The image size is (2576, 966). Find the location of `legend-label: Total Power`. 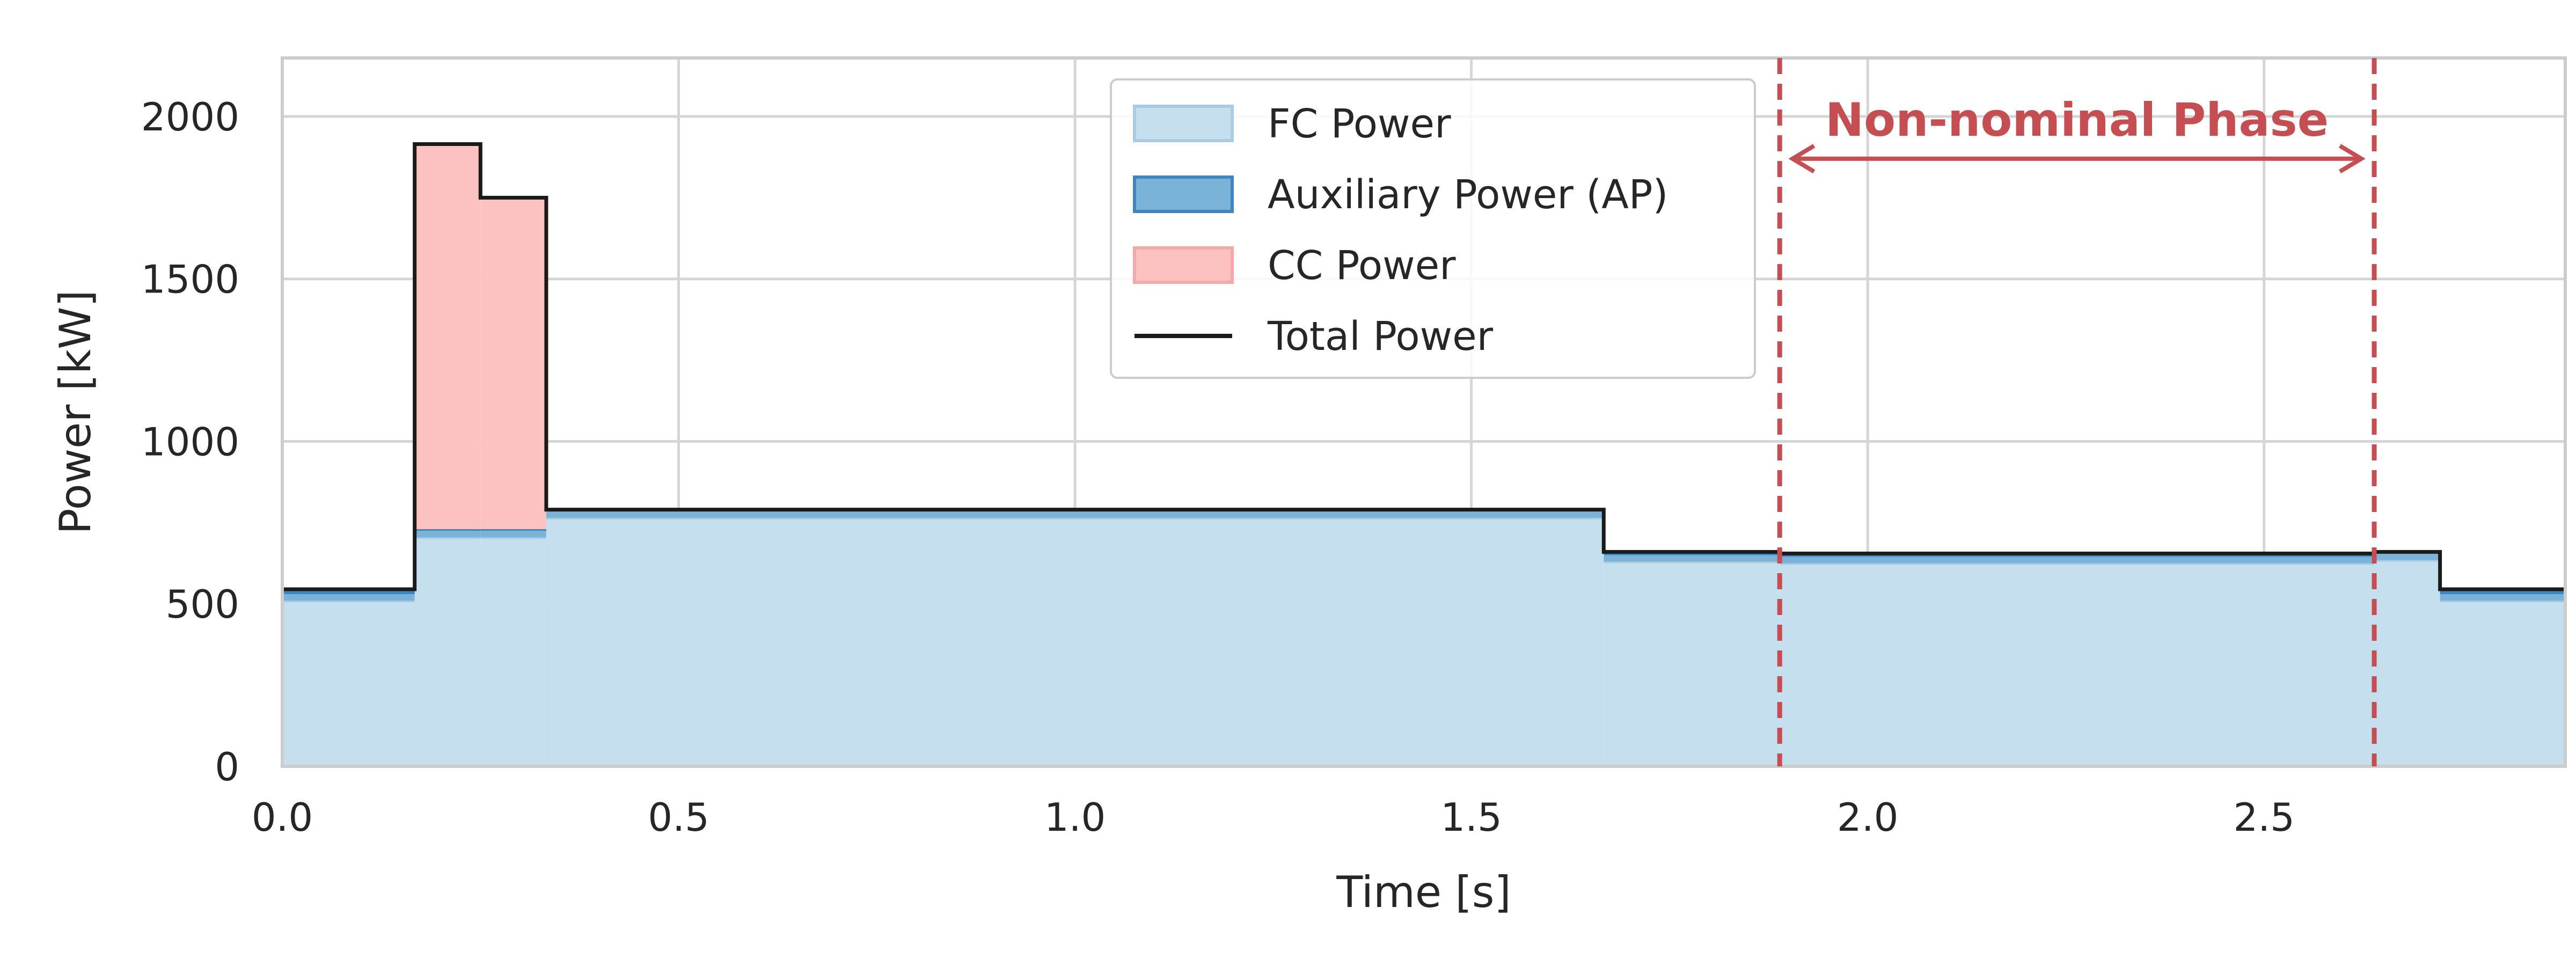

legend-label: Total Power is located at coordinates (1380, 336).